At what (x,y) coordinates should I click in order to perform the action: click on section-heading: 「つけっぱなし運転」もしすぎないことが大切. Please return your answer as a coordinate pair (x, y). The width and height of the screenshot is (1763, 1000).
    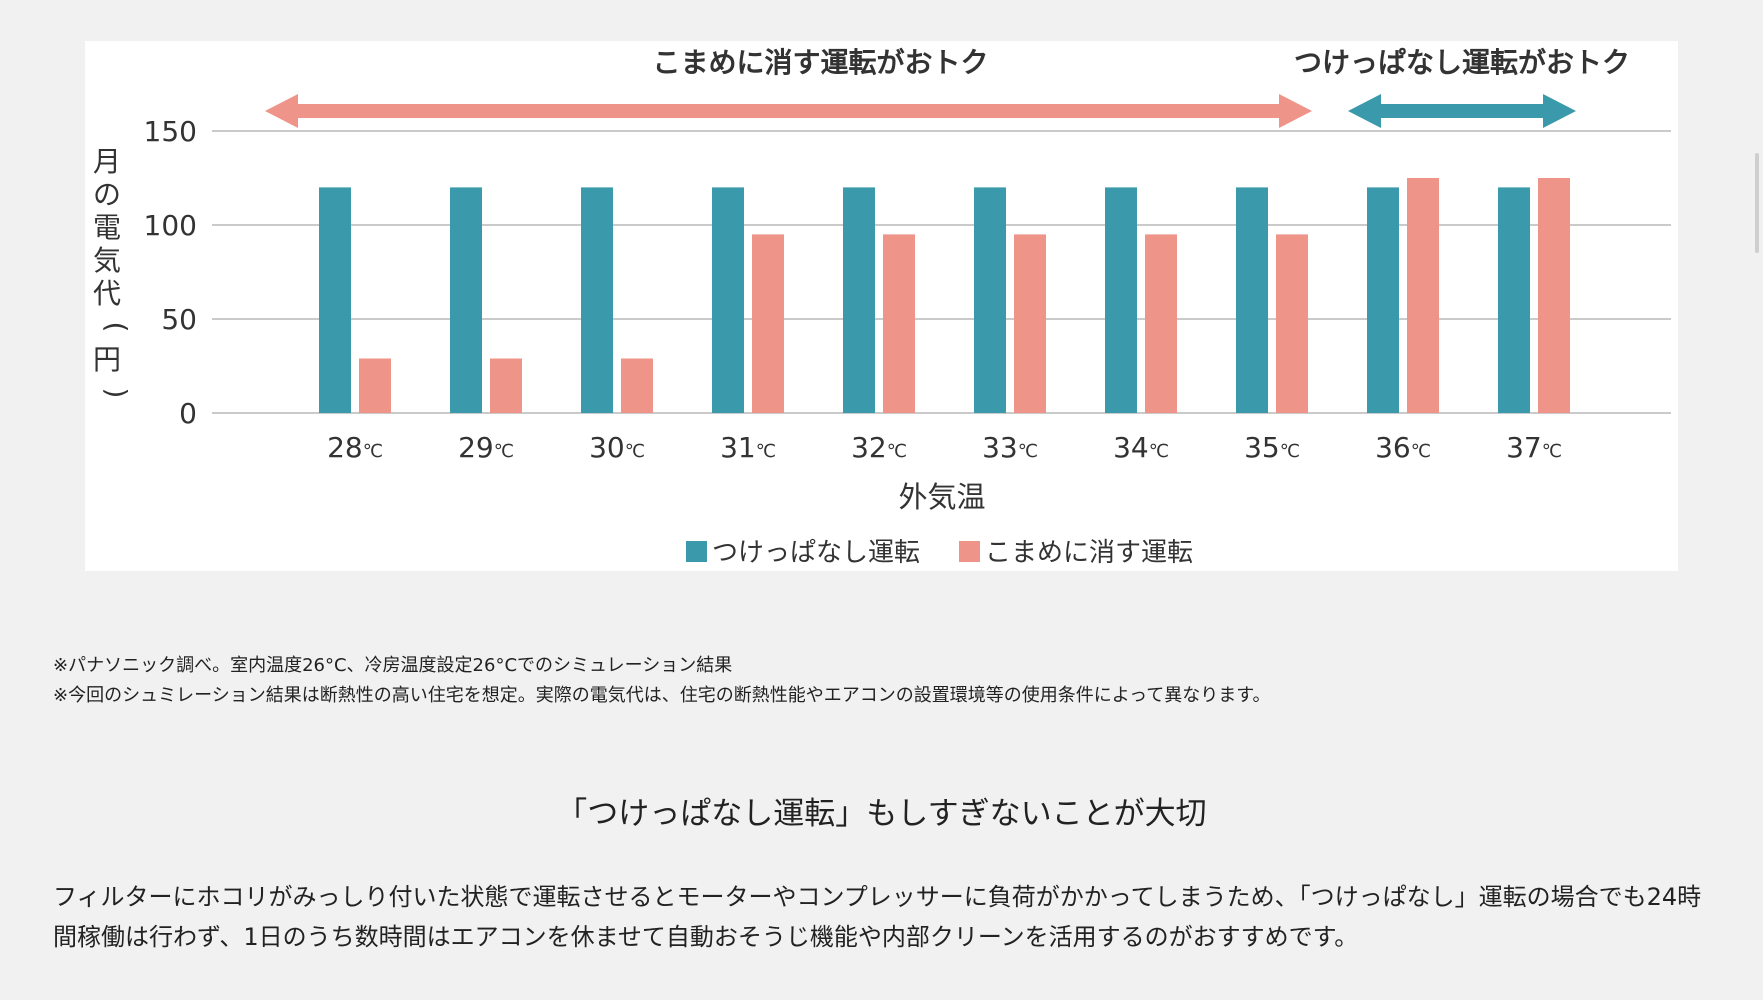
    Looking at the image, I should click on (881, 814).